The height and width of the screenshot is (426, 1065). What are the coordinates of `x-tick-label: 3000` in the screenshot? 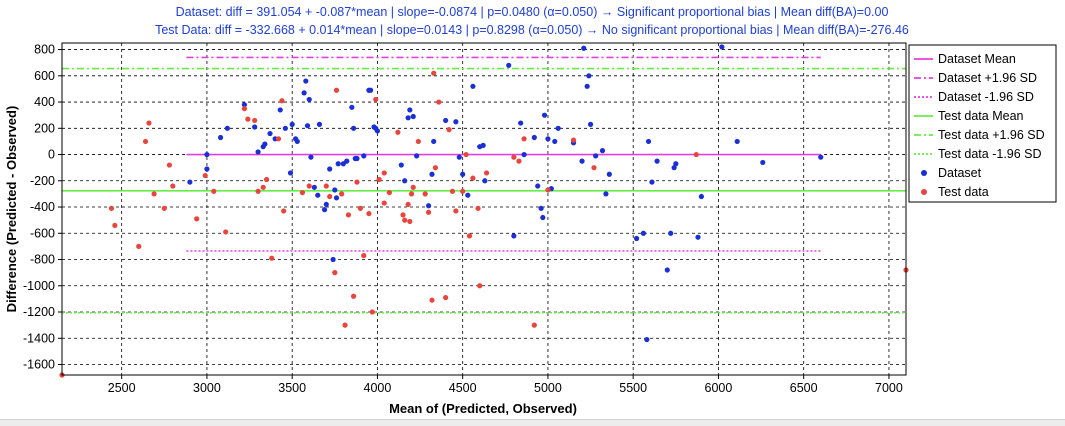 It's located at (207, 388).